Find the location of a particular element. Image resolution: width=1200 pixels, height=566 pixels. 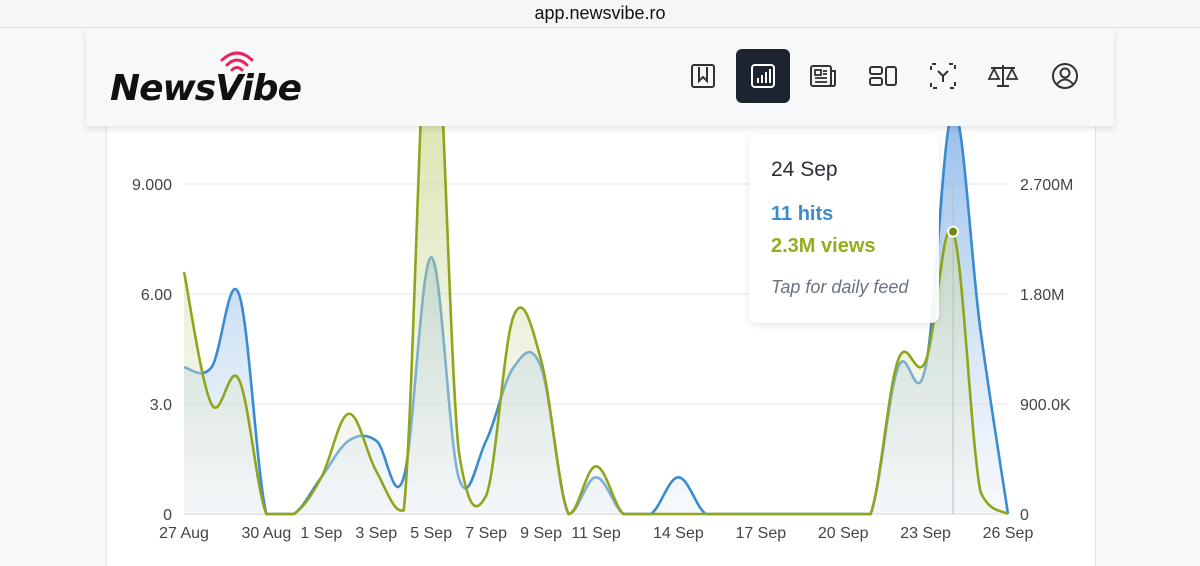

top-navbar: NewsVibe is located at coordinates (600, 77).